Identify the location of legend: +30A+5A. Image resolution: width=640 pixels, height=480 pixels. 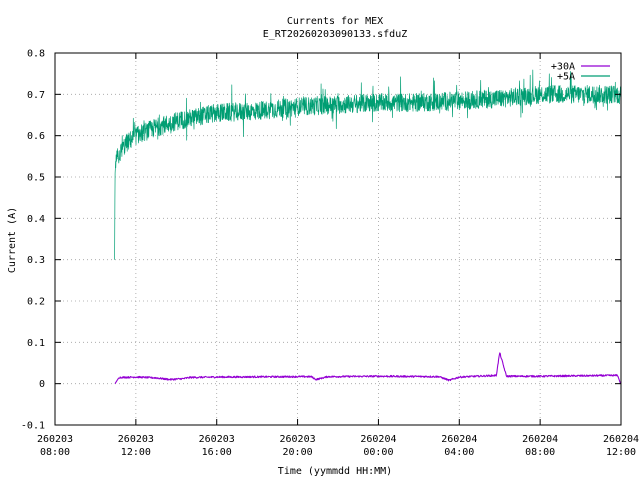
(580, 72).